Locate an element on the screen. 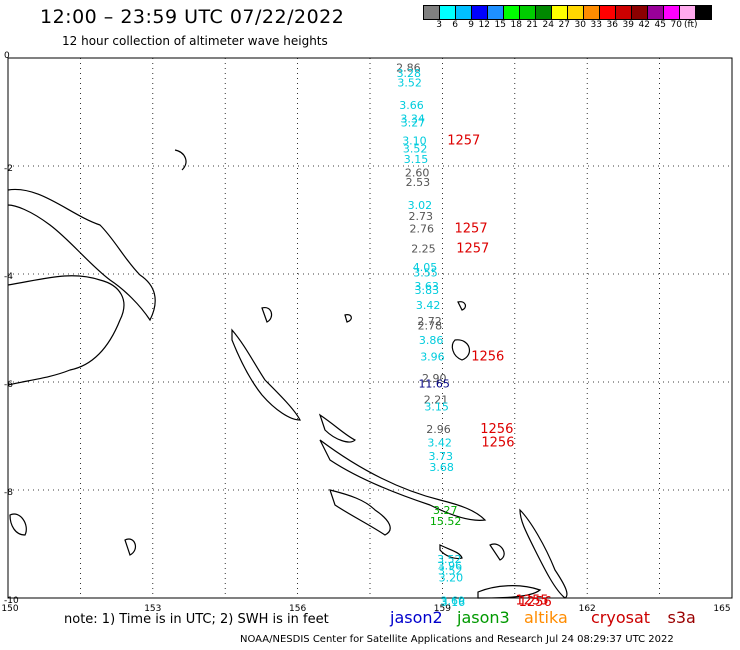  wave-height-value: 11.65 is located at coordinates (434, 383).